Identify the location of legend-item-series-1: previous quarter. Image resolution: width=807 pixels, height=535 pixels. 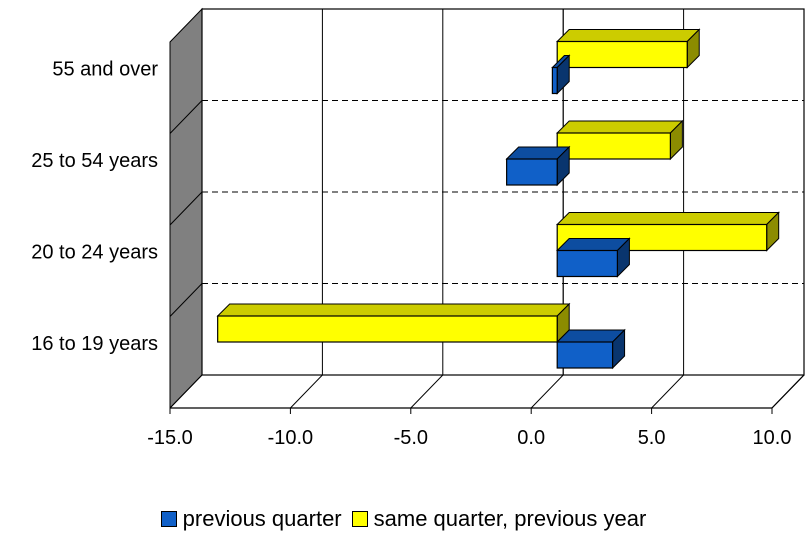
(251, 519).